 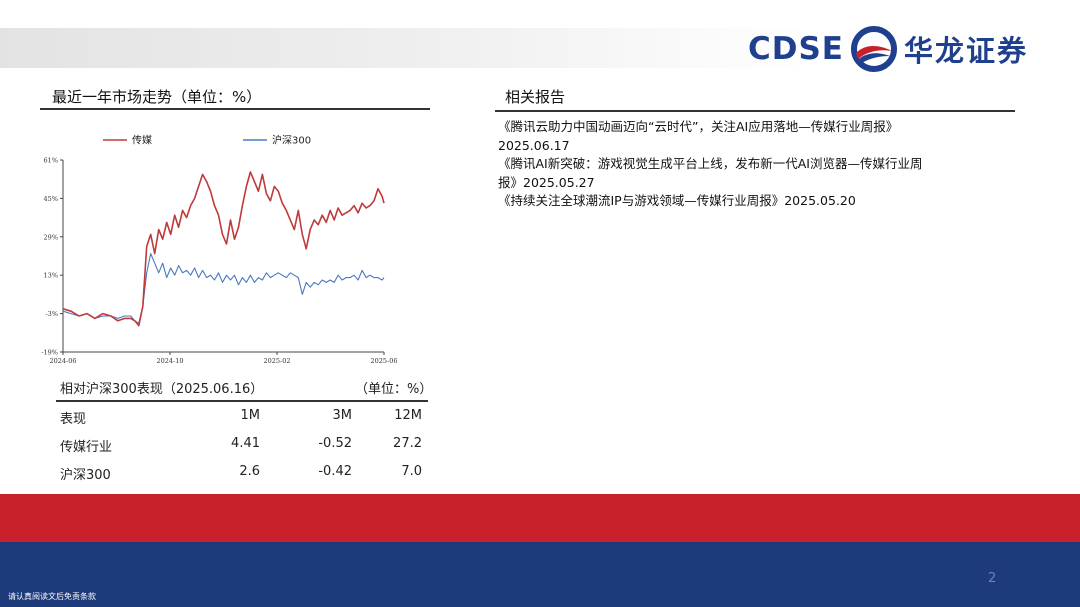 I want to click on header-cell: 12M, so click(x=396, y=415).